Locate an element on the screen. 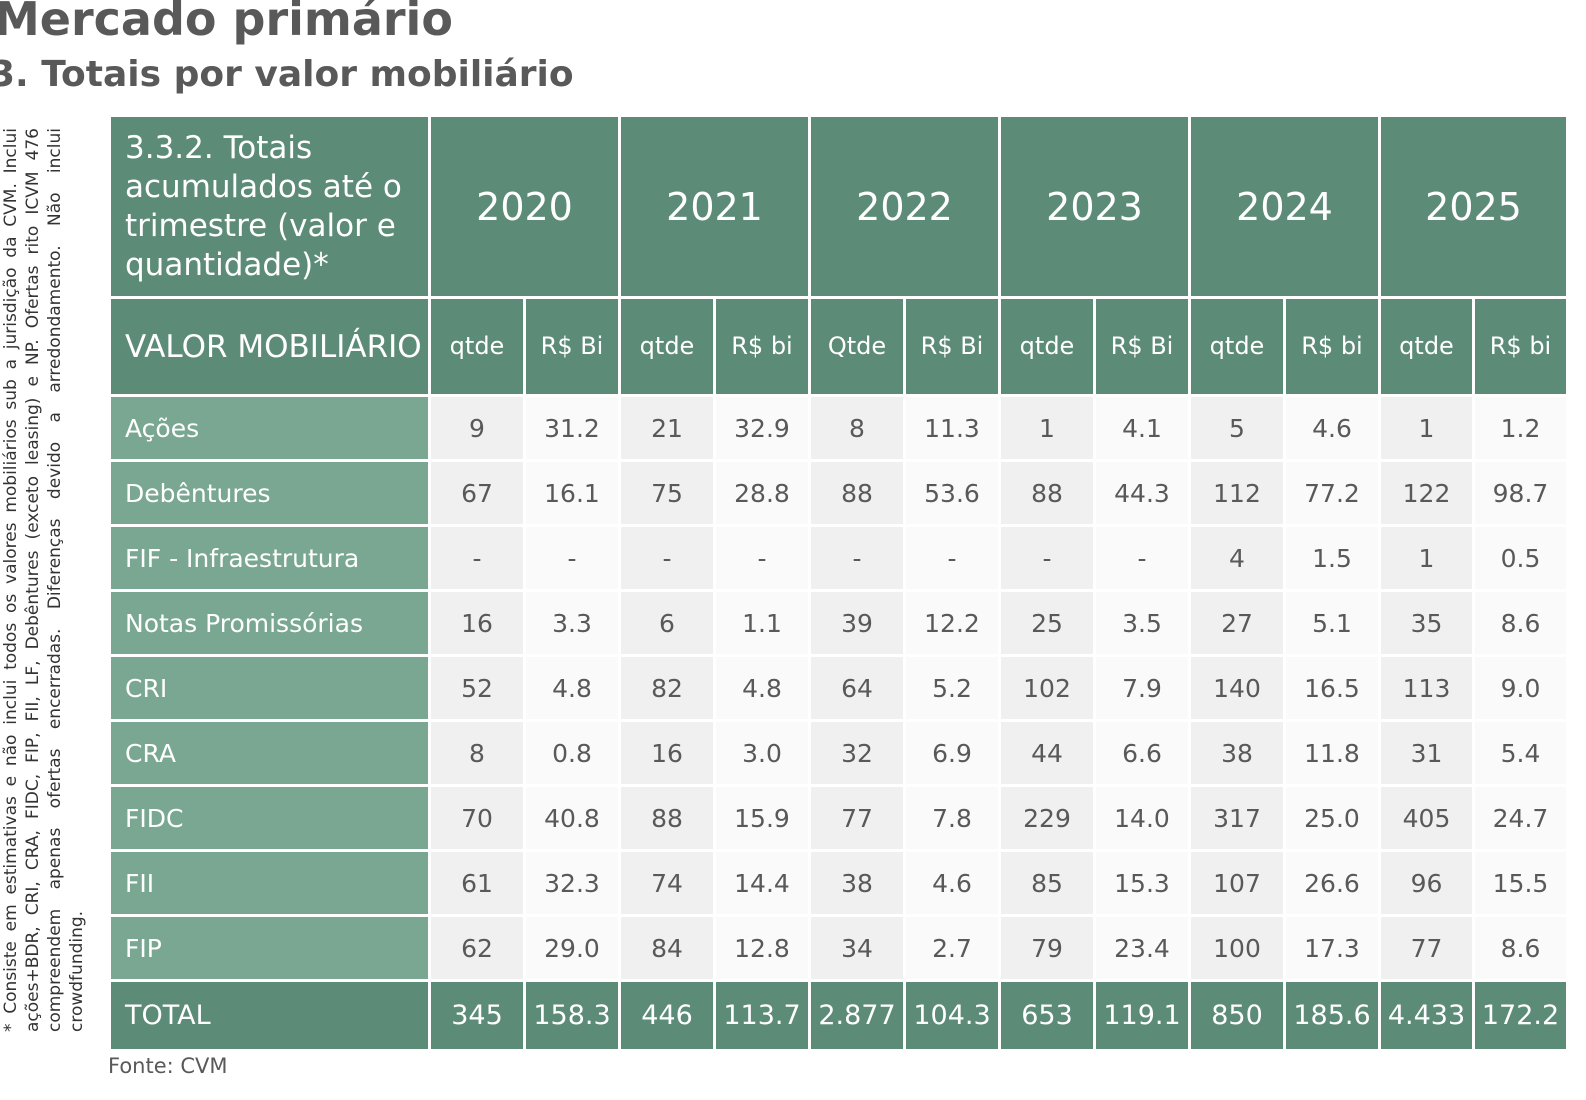 Image resolution: width=1586 pixels, height=1100 pixels. table-row: FIF - Infraestrutura - - - - - - - -4 1.5 1 0.5 is located at coordinates (838, 558).